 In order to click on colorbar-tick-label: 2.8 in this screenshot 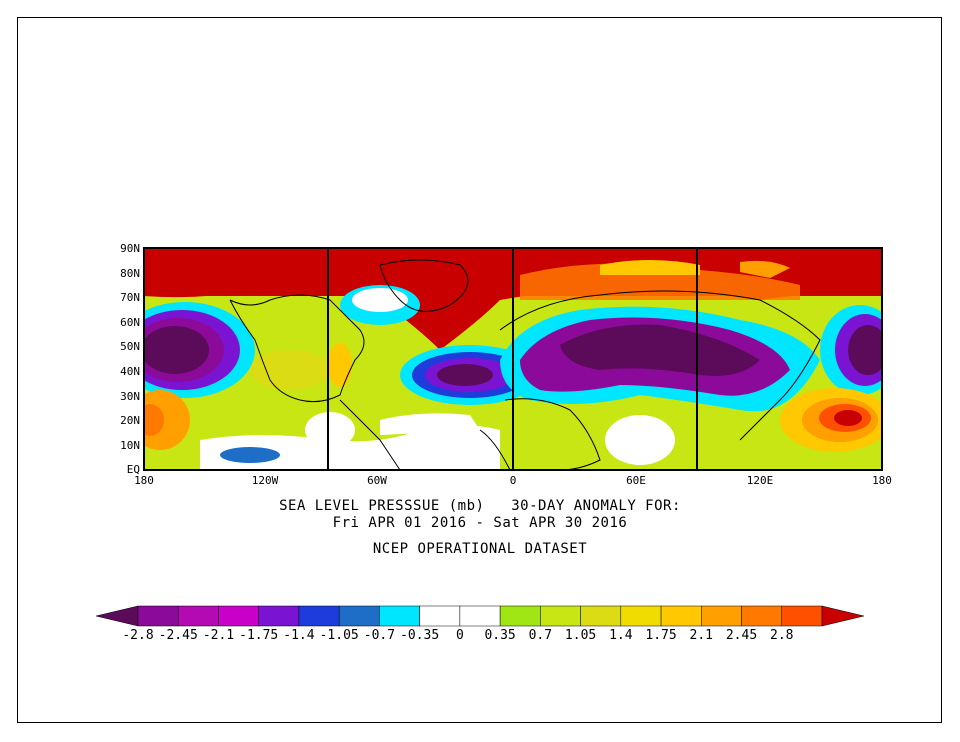, I will do `click(782, 635)`.